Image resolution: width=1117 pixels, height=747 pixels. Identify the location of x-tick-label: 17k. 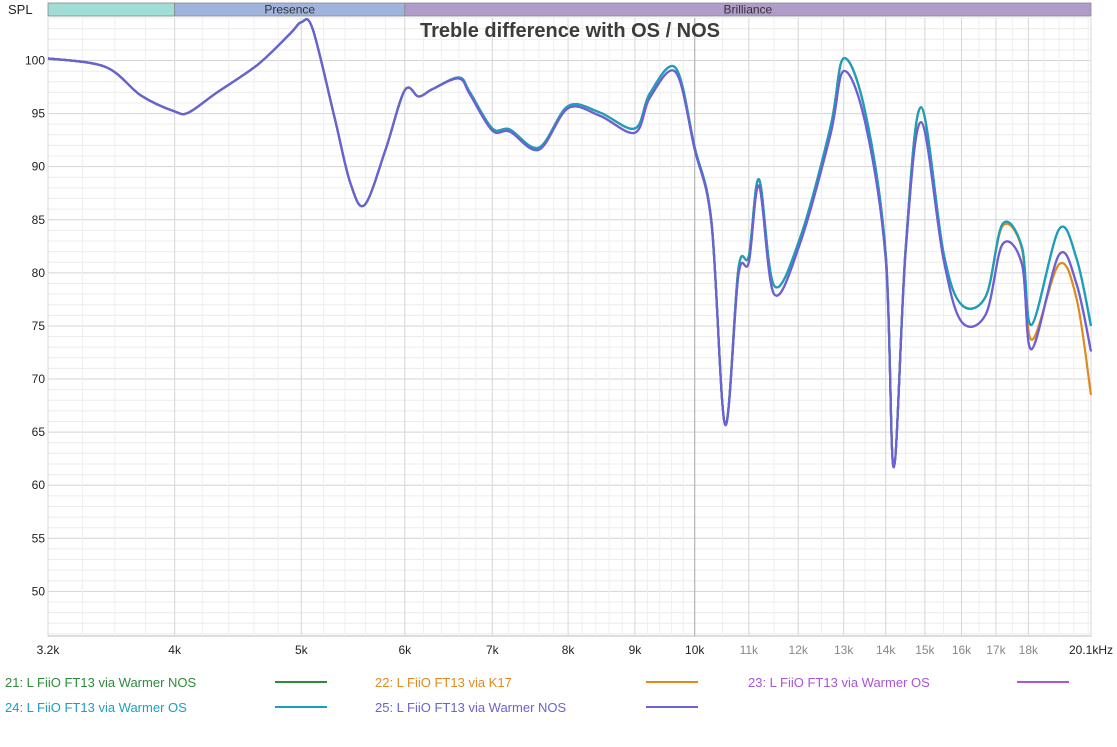
(996, 650).